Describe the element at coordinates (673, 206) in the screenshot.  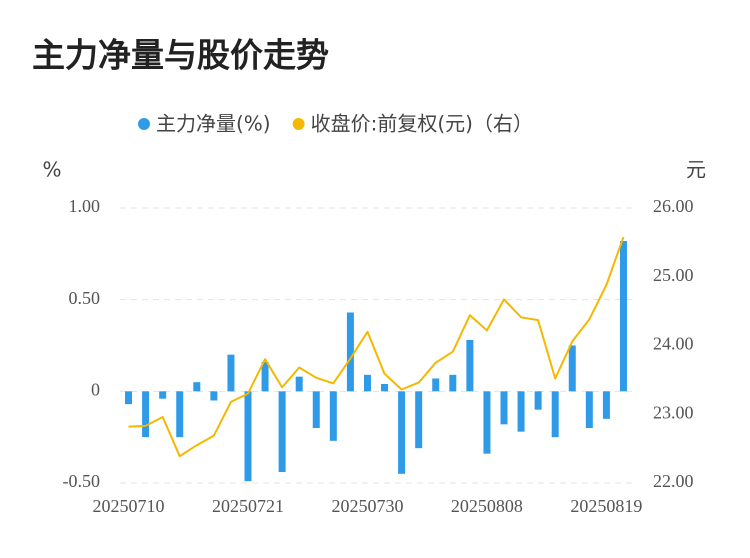
I see `y2-tick-label: 26.00` at that location.